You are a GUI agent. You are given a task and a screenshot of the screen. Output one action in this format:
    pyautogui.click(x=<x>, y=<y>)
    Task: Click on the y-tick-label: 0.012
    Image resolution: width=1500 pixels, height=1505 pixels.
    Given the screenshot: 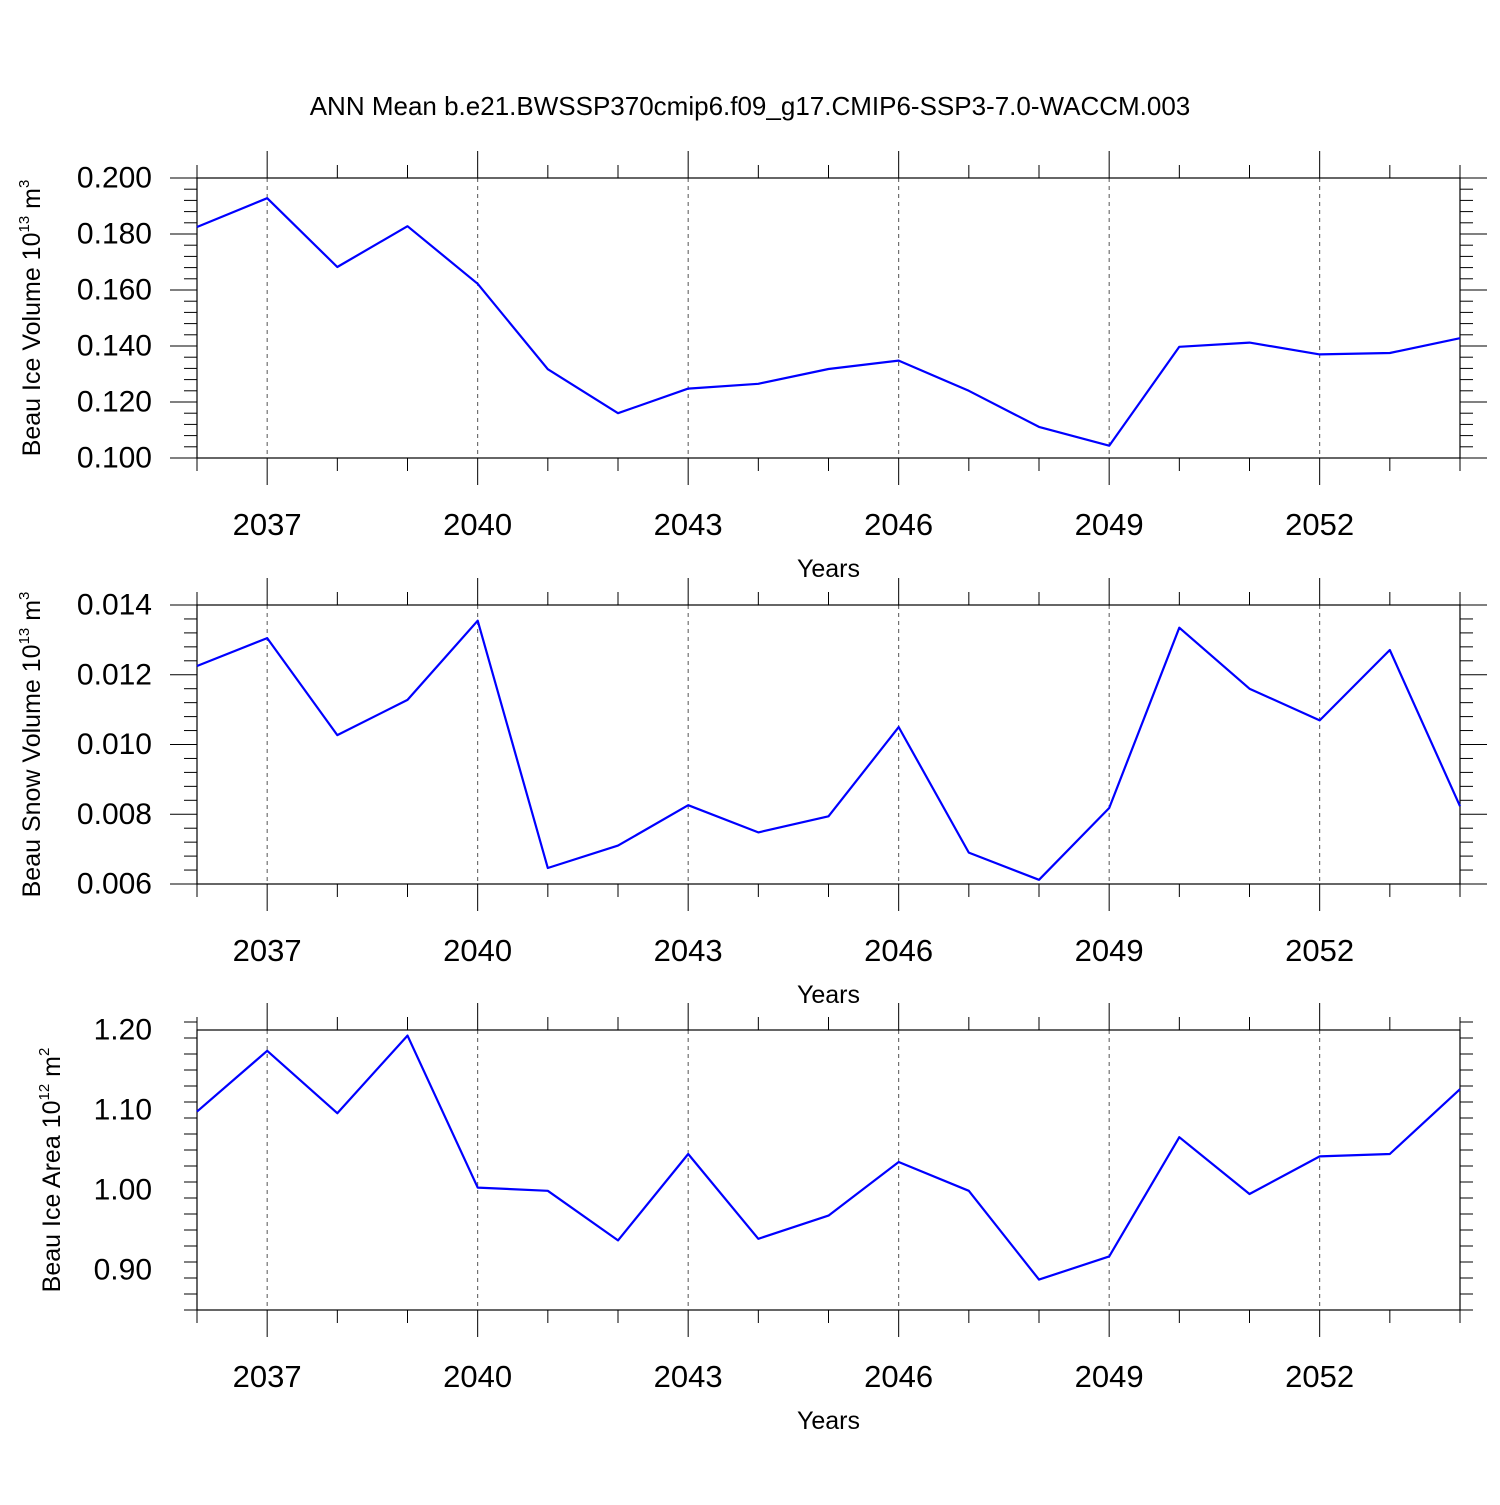 What is the action you would take?
    pyautogui.click(x=114, y=674)
    